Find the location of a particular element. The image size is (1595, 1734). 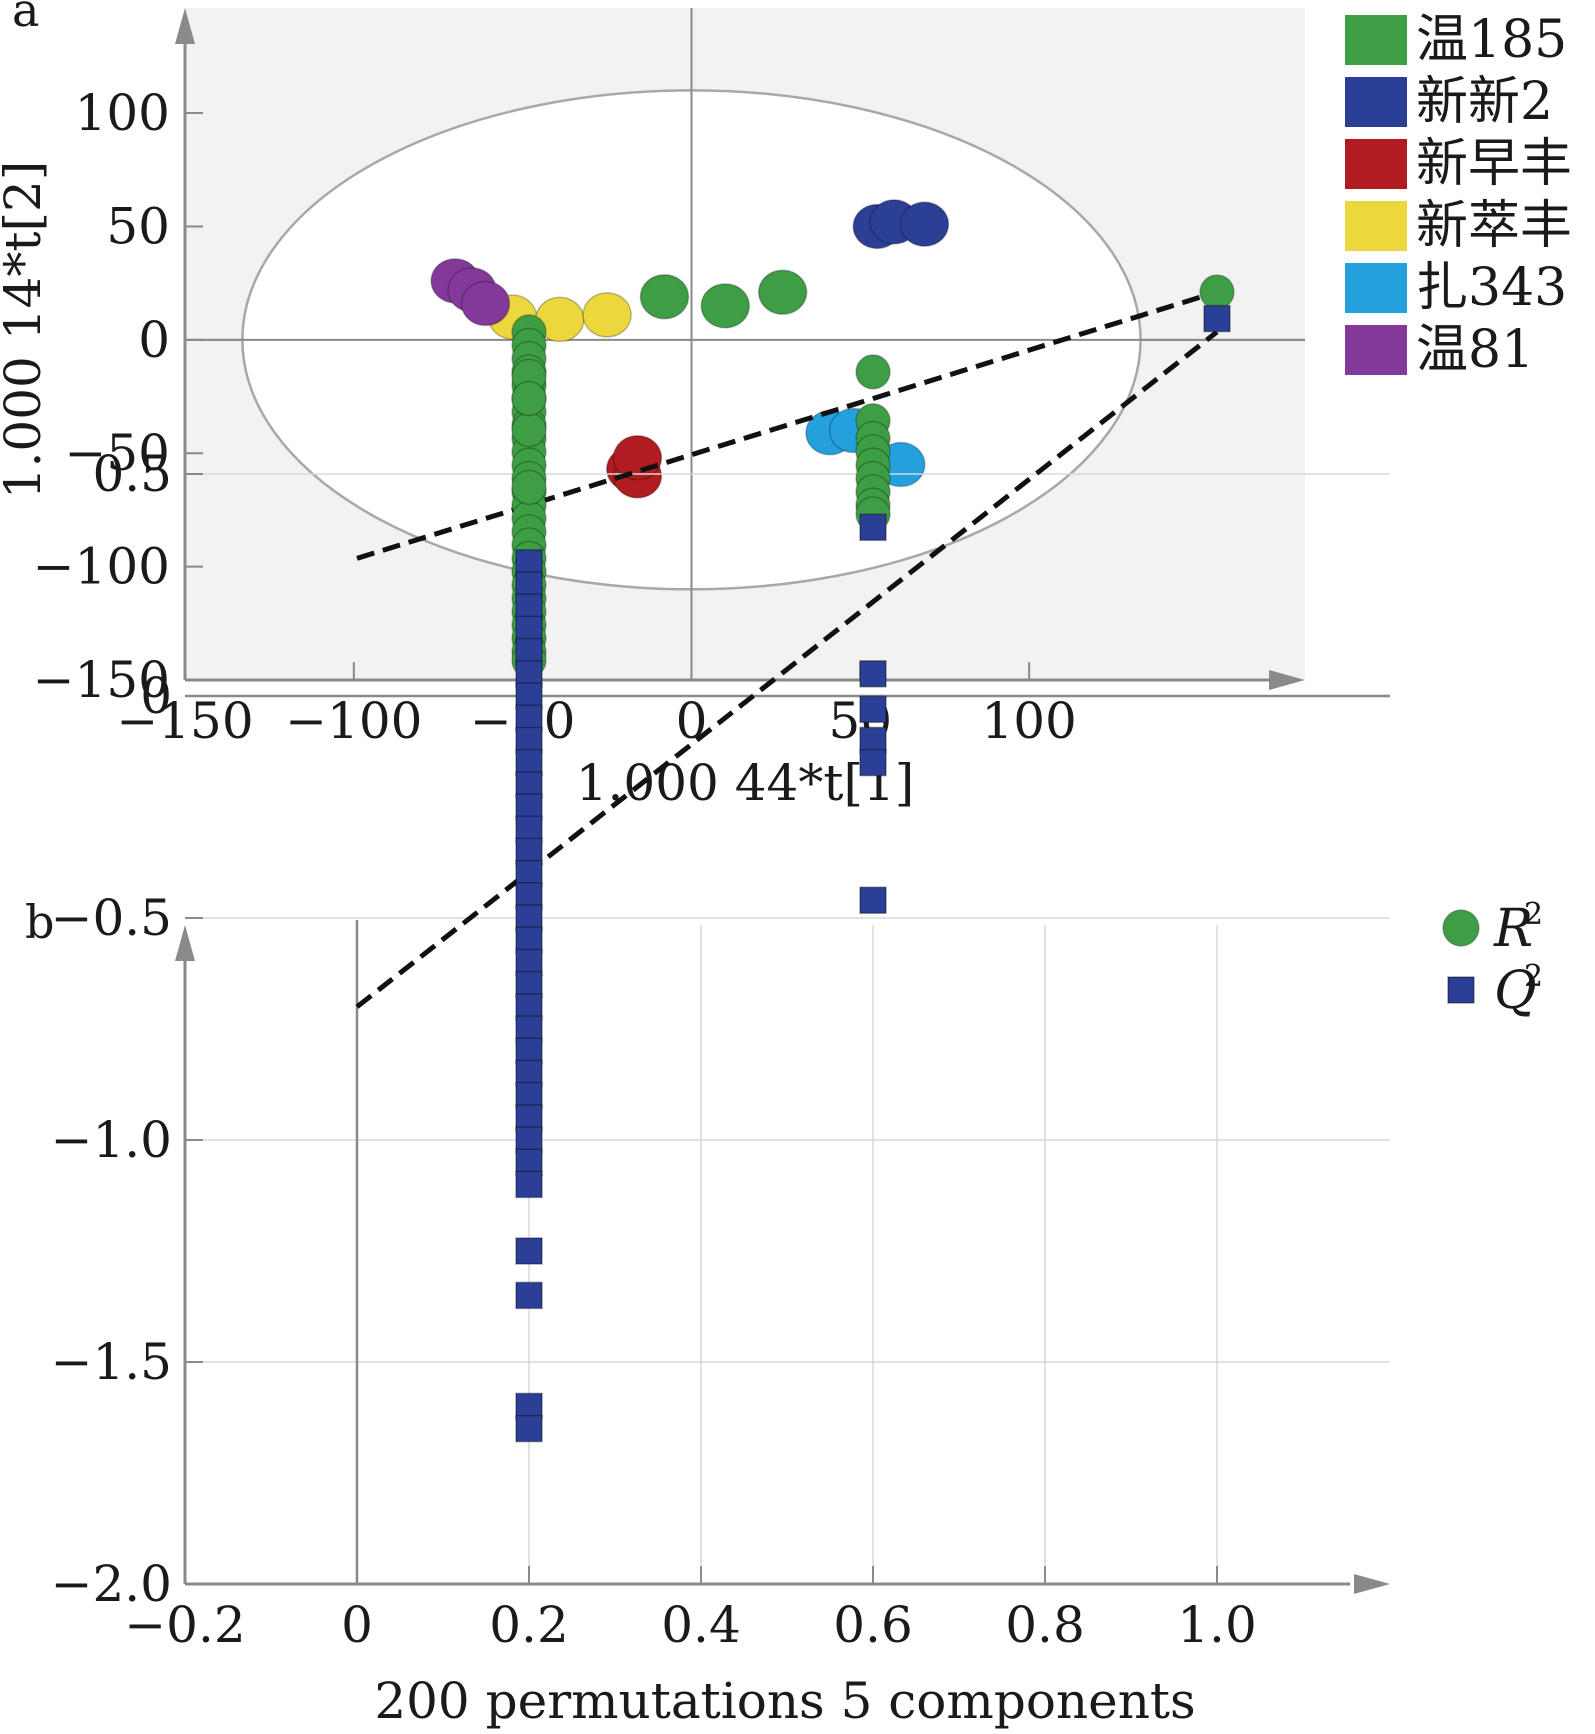

permutation-x-tick-label: 0.8 is located at coordinates (1045, 1625).